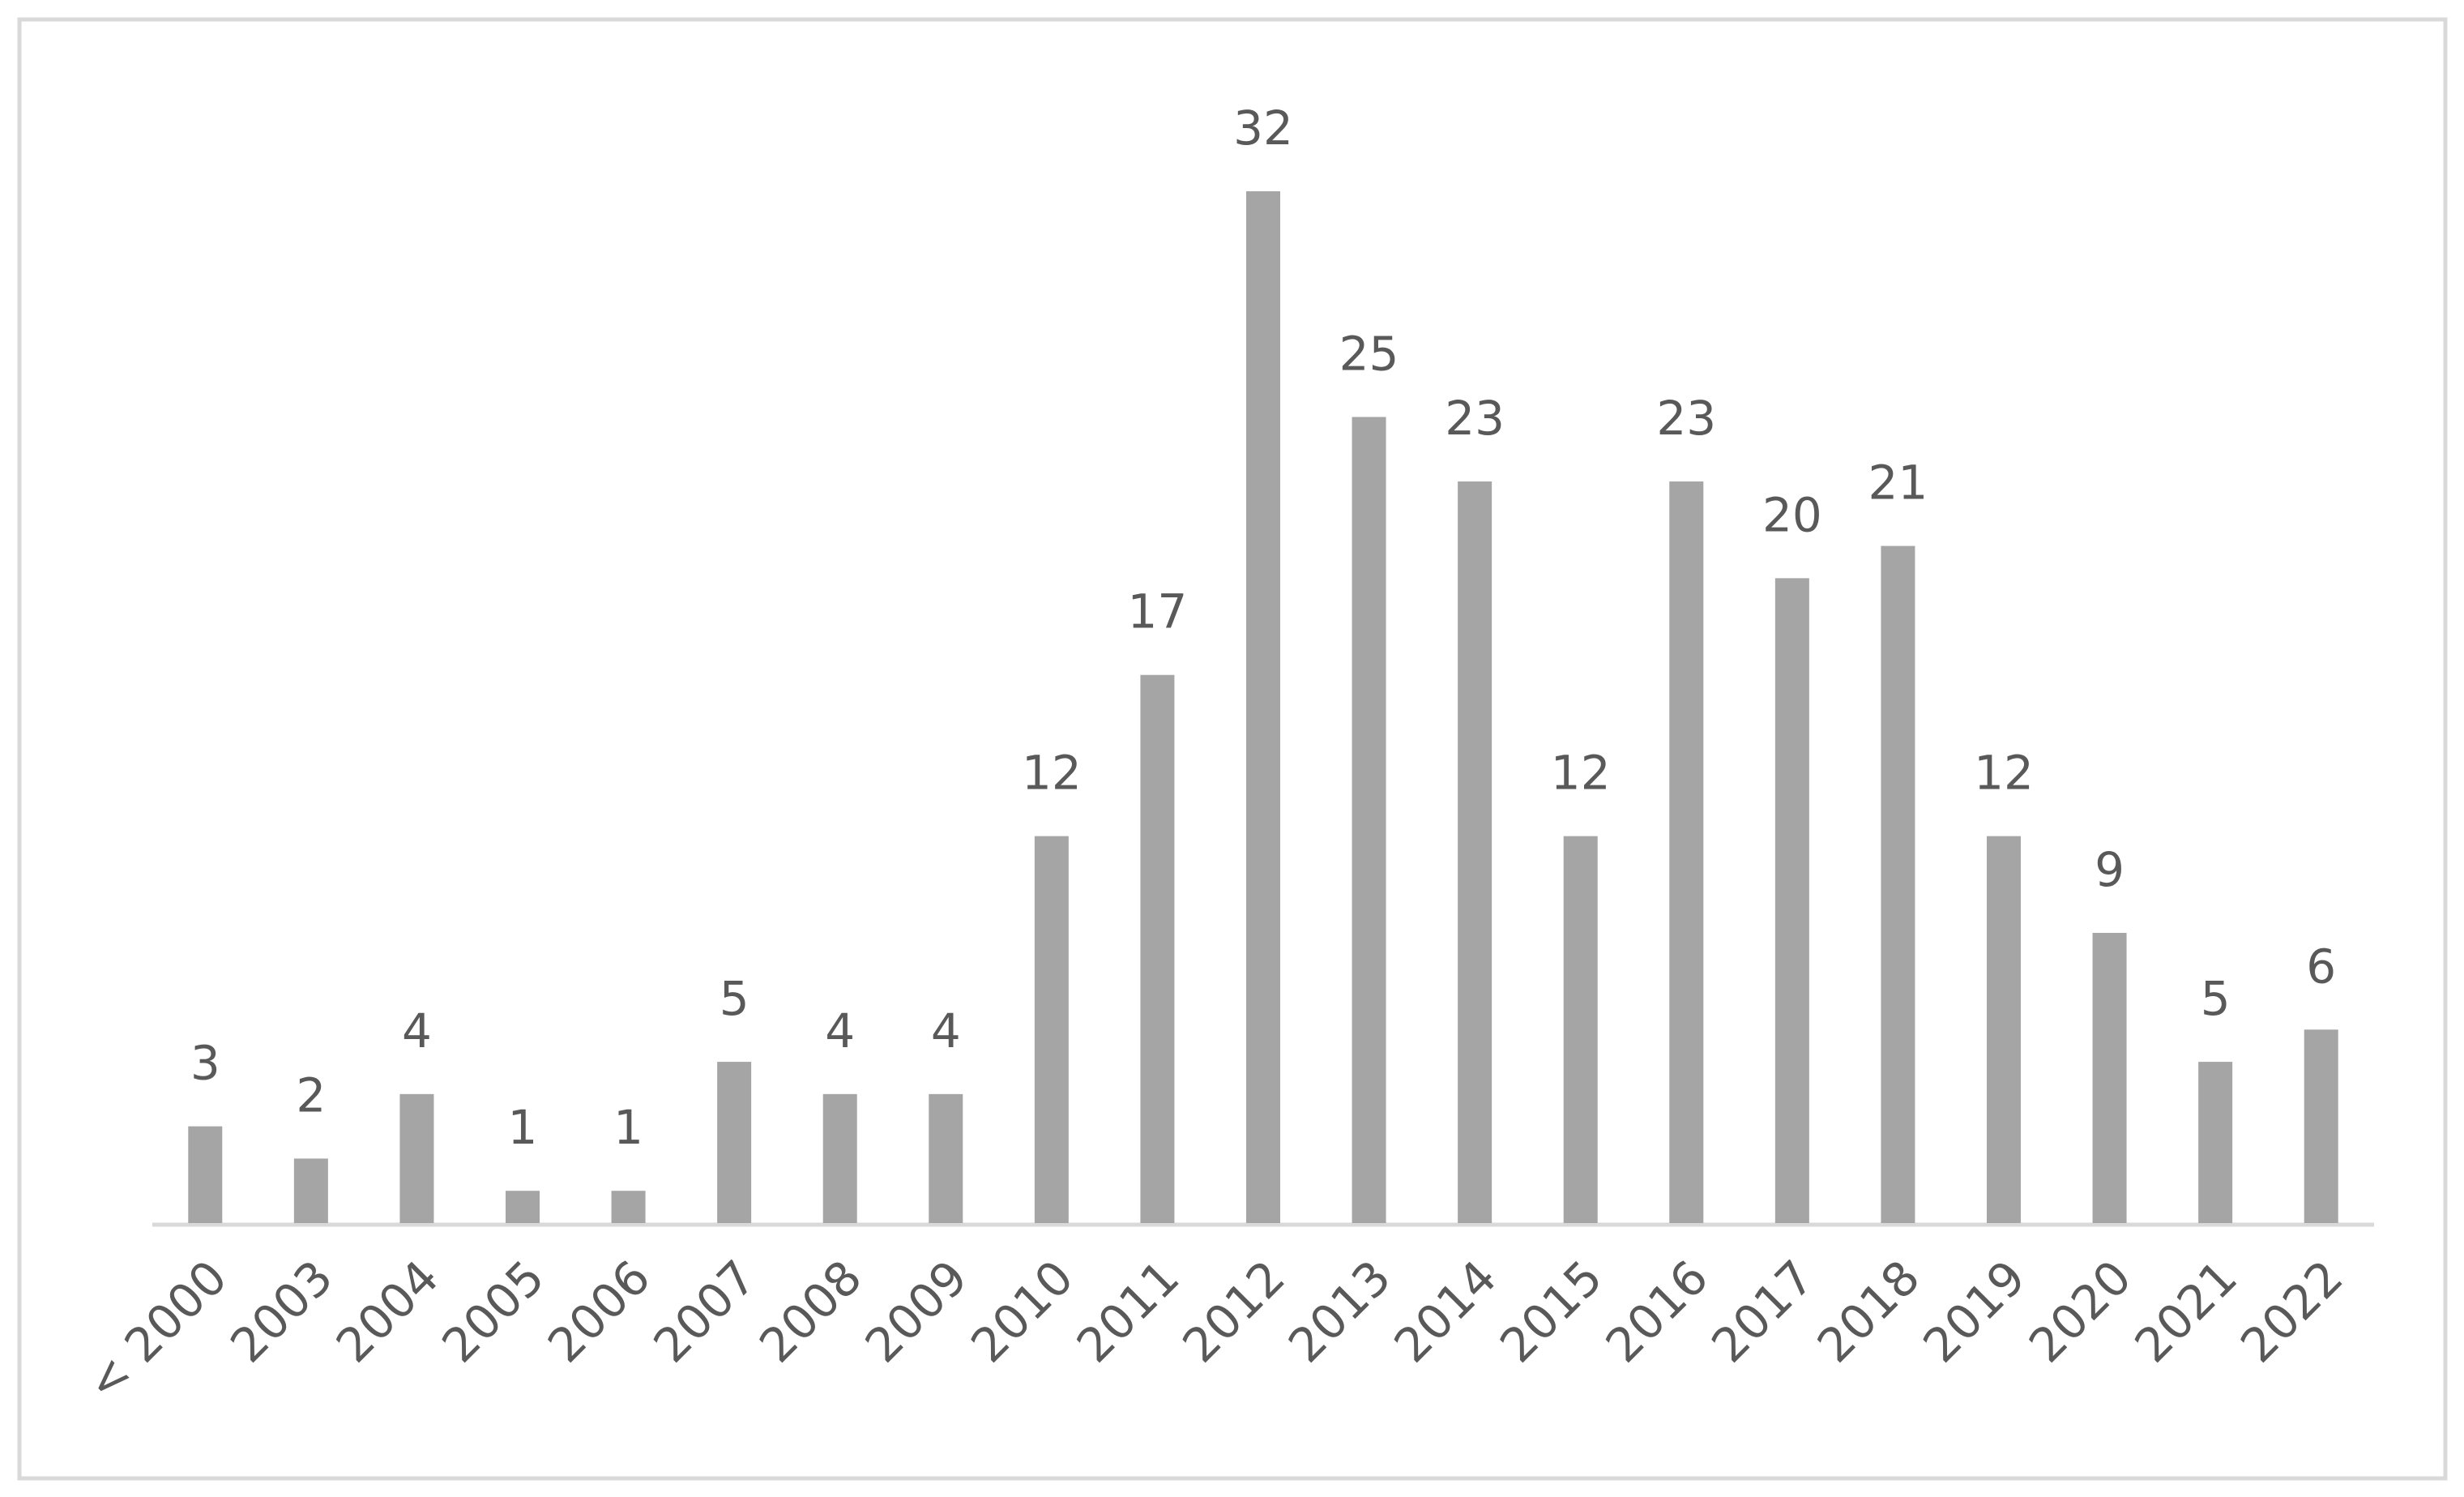 The width and height of the screenshot is (2464, 1497). Describe the element at coordinates (2110, 870) in the screenshot. I see `data-label: 9` at that location.